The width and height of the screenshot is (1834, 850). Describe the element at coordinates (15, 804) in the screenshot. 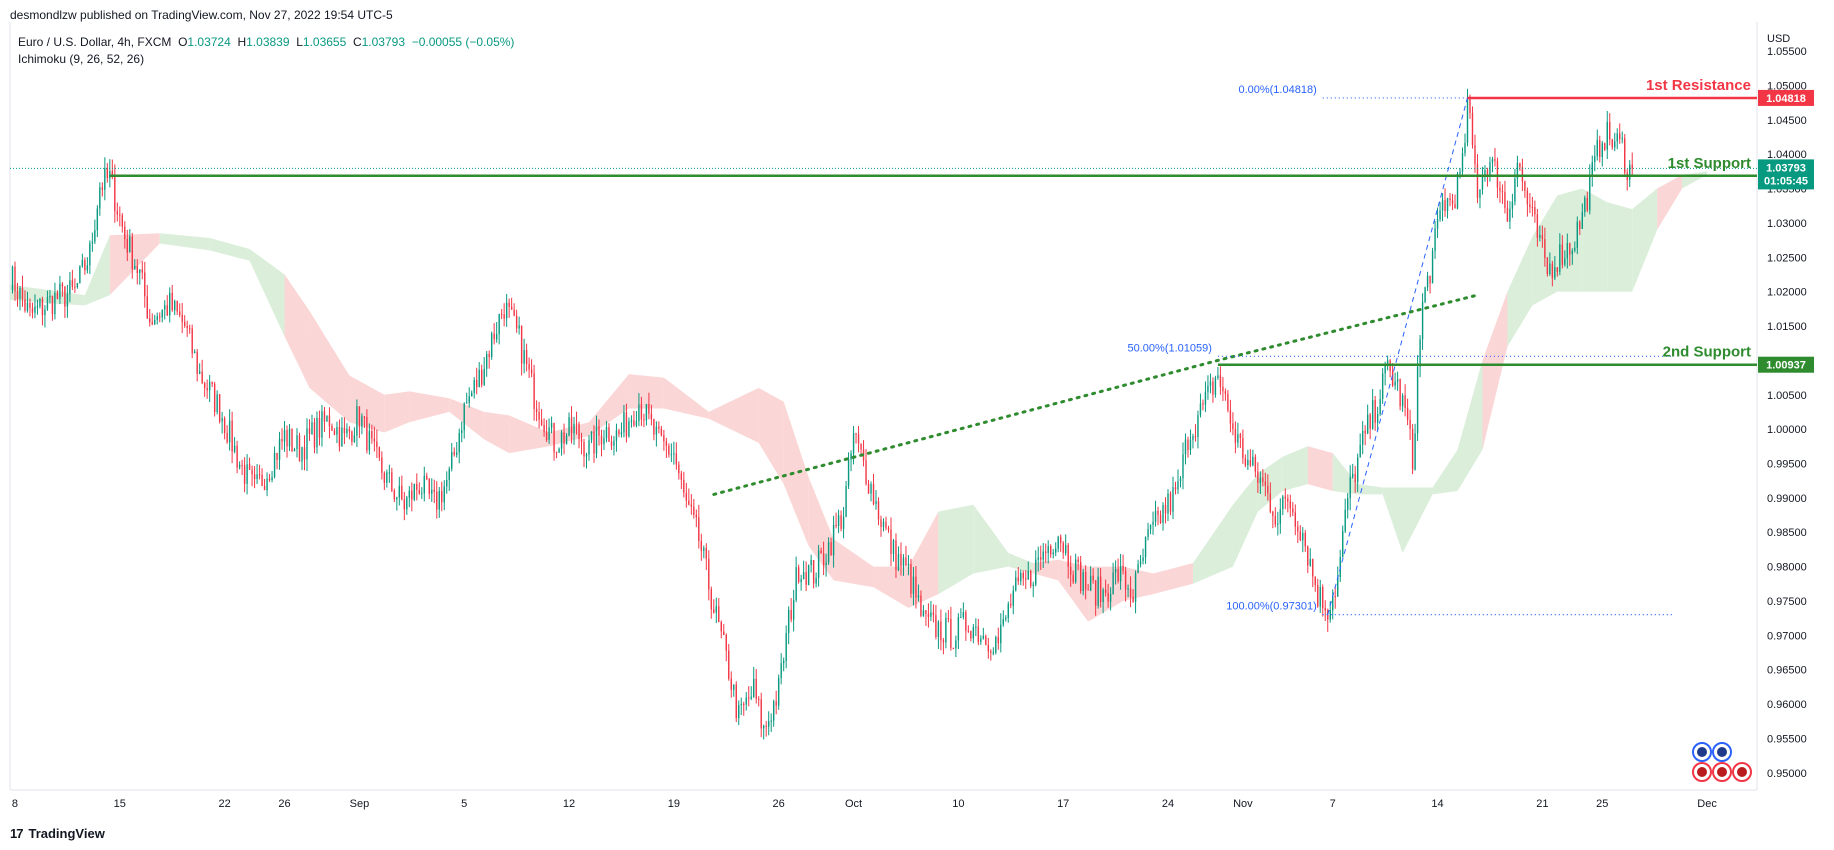

I see `x-tick-label: 8` at that location.